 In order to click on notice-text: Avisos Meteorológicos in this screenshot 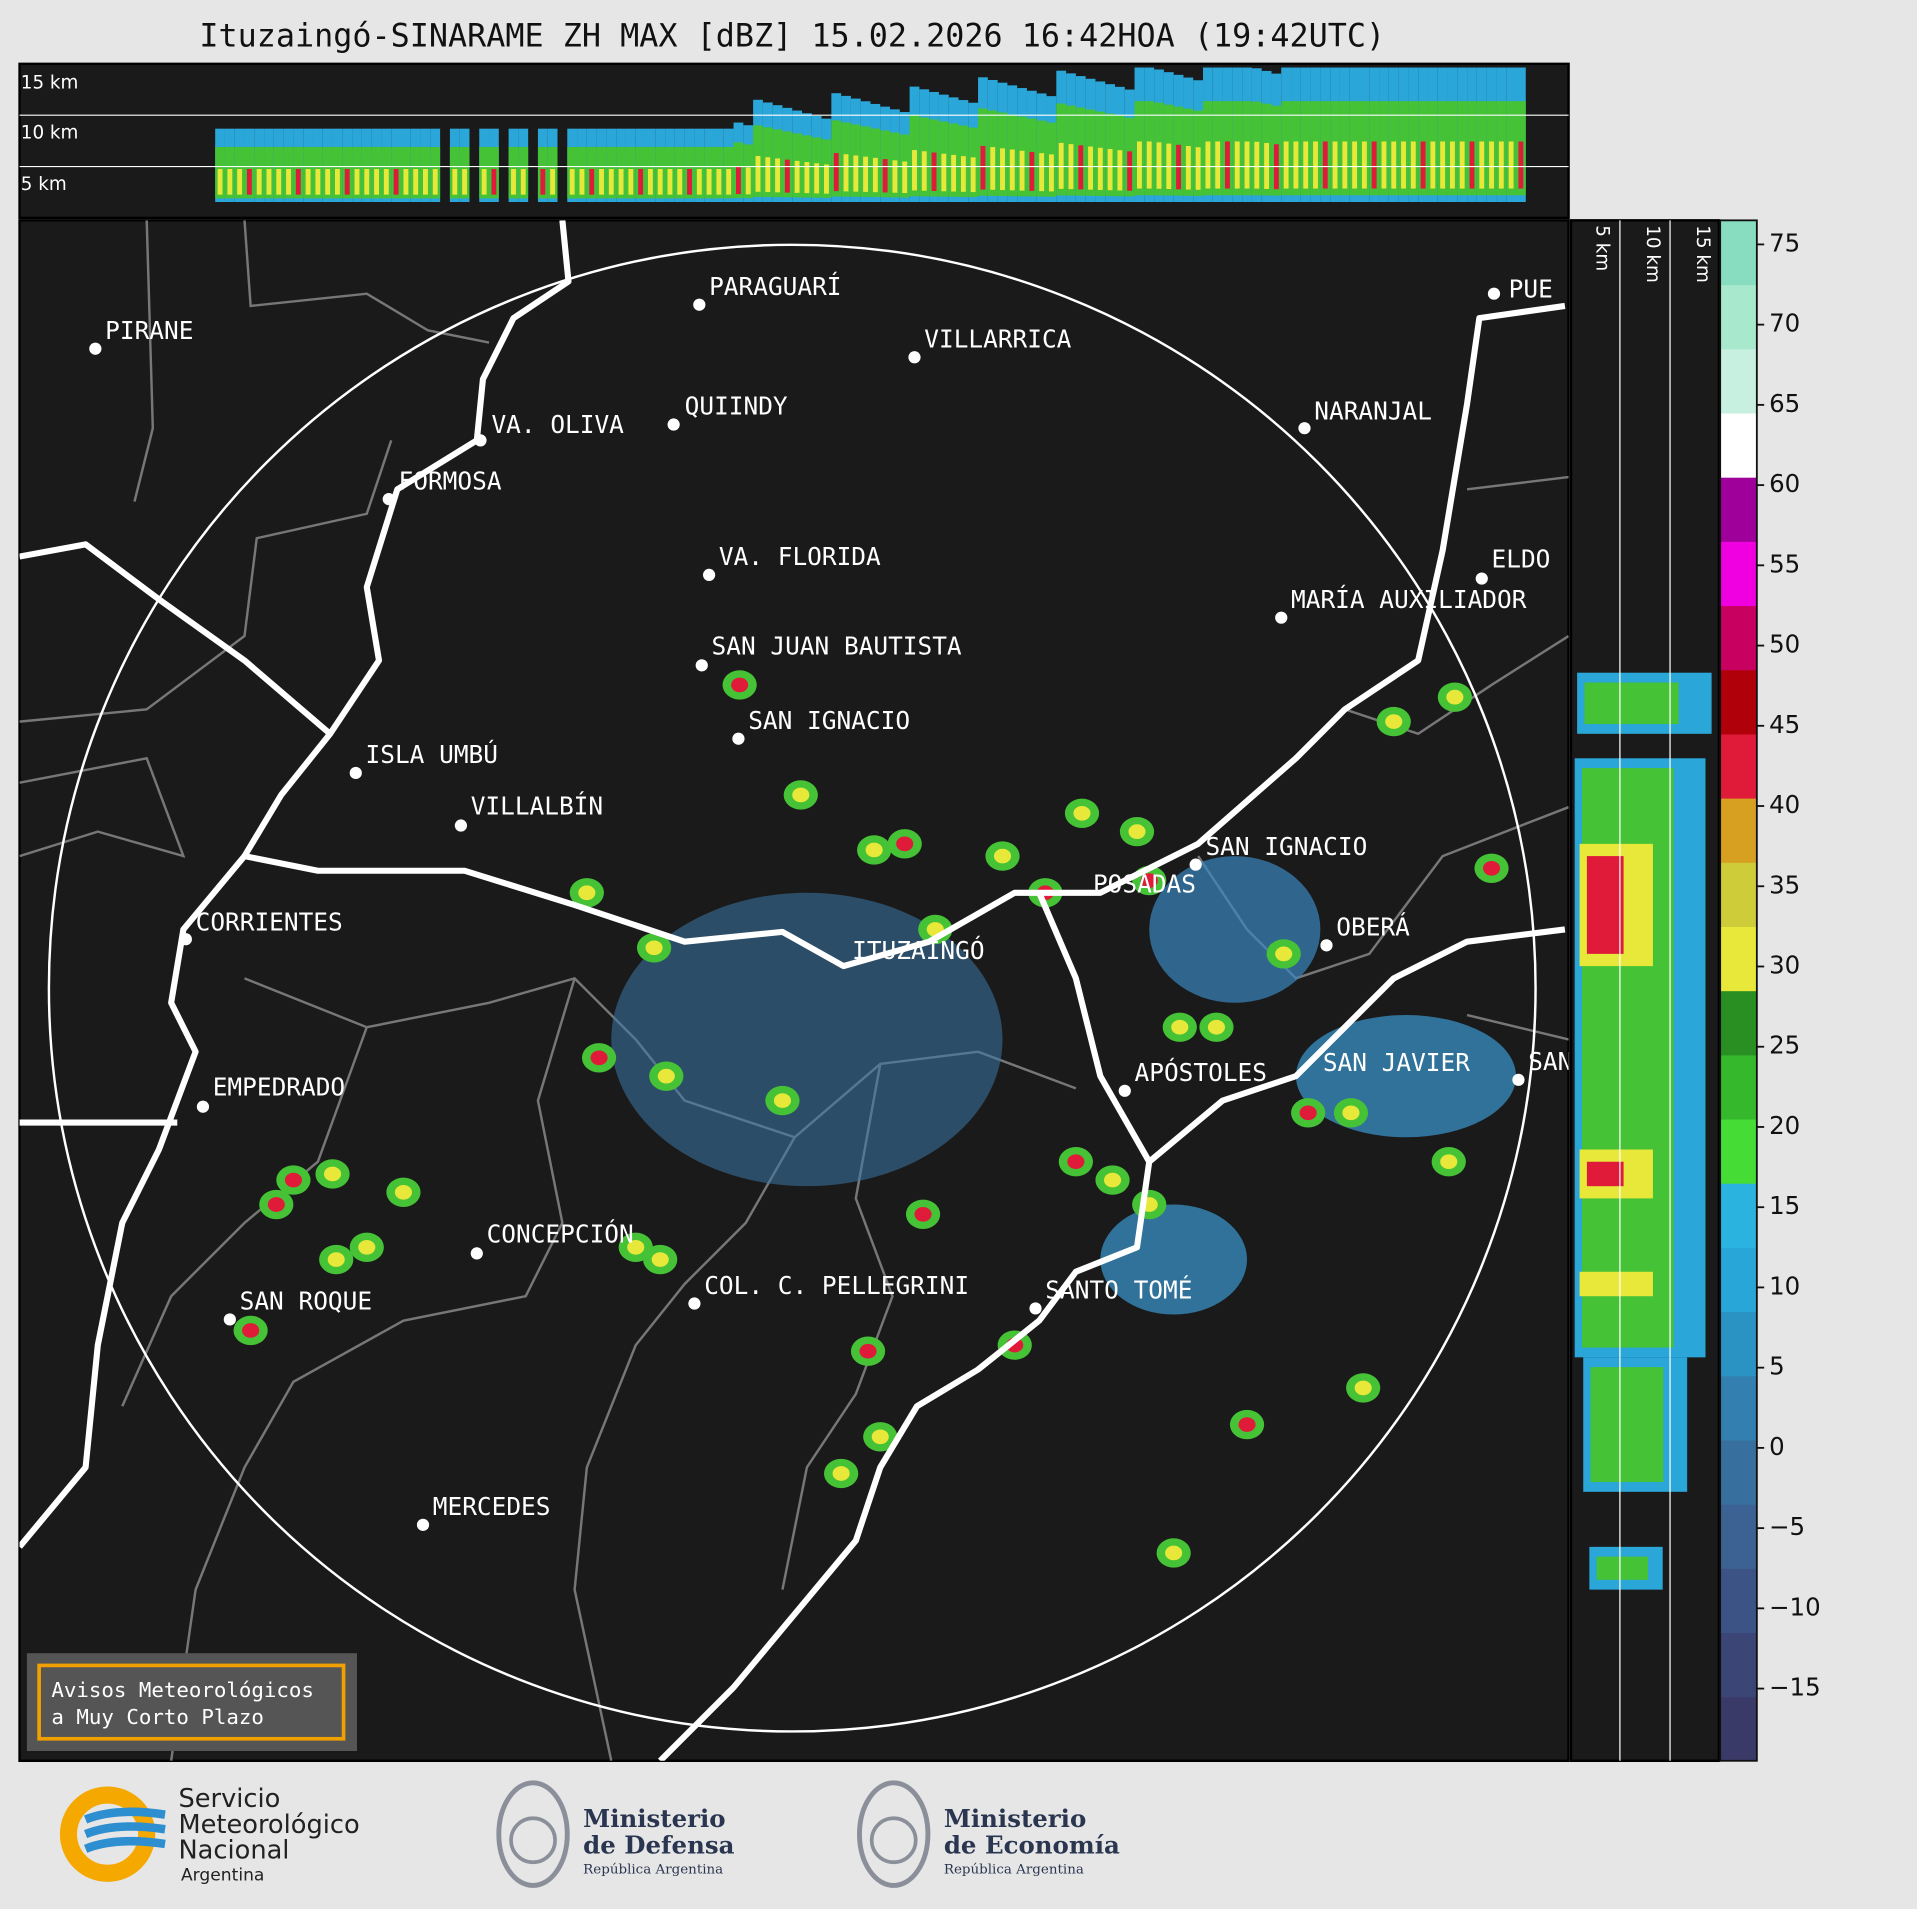, I will do `click(182, 1690)`.